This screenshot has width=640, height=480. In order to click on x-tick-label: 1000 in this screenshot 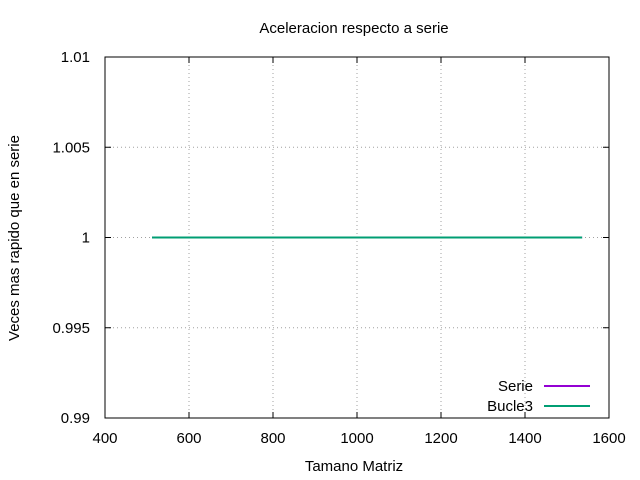, I will do `click(356, 438)`.